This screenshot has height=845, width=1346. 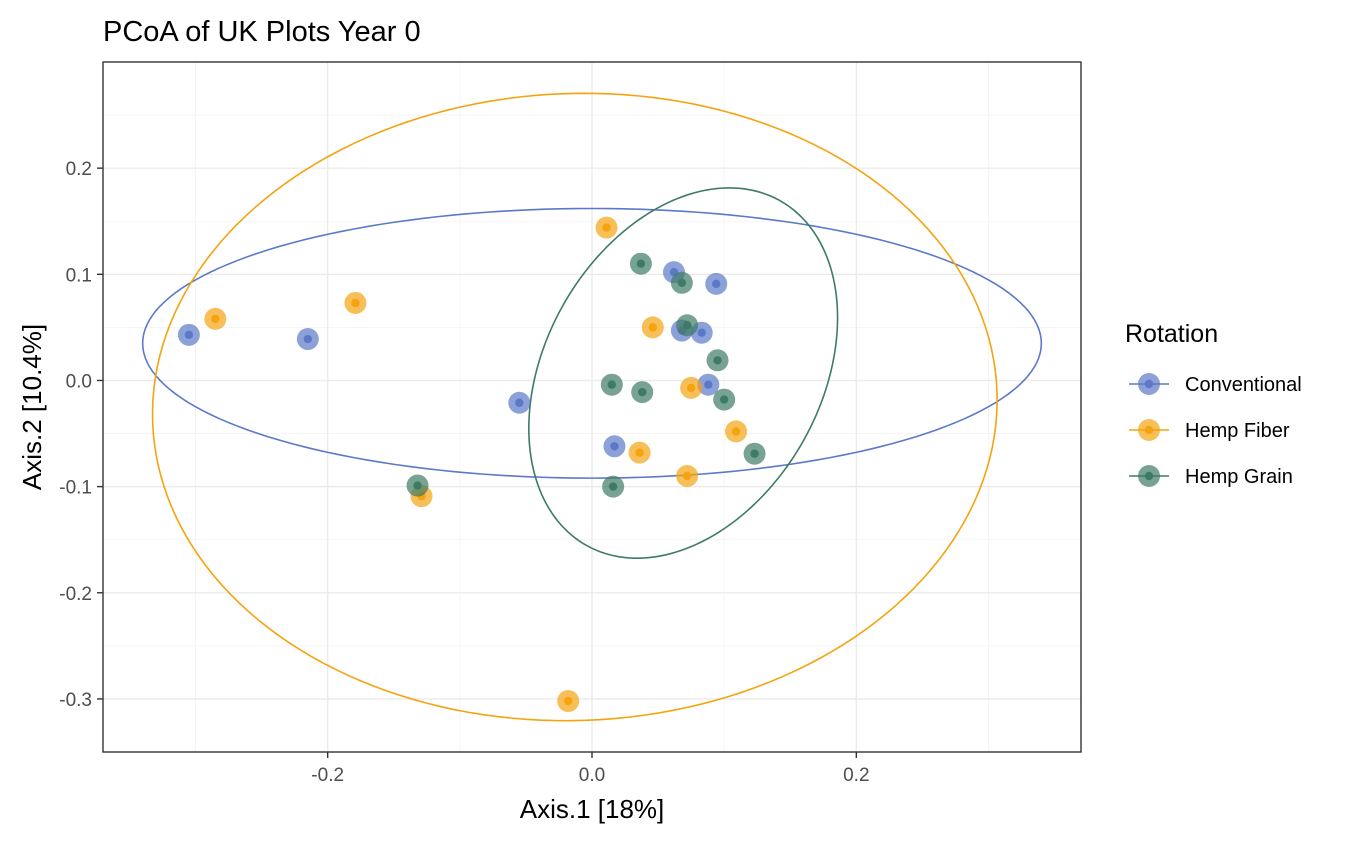 I want to click on y-tick-label: -0.1, so click(x=75, y=488).